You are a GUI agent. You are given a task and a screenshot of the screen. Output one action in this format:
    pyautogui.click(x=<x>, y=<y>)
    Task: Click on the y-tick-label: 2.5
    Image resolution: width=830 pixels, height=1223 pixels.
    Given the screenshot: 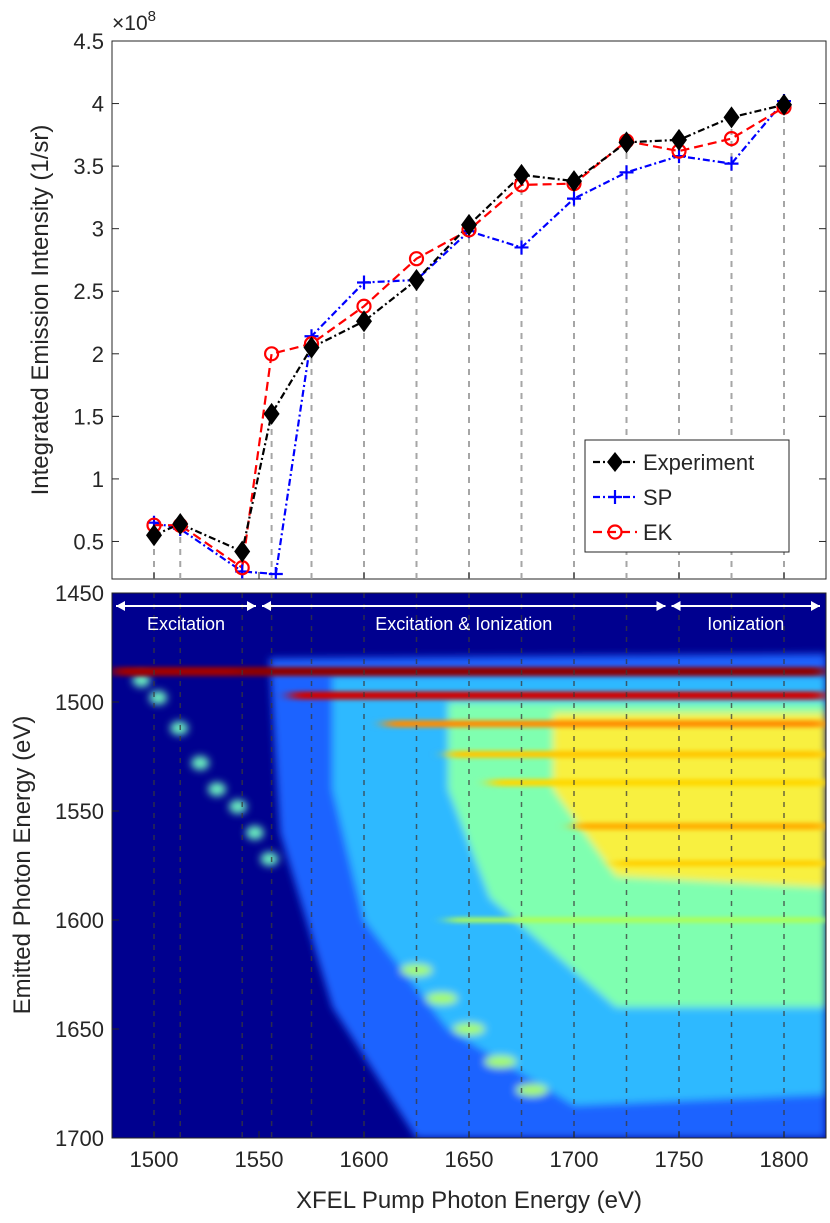 What is the action you would take?
    pyautogui.click(x=88, y=291)
    